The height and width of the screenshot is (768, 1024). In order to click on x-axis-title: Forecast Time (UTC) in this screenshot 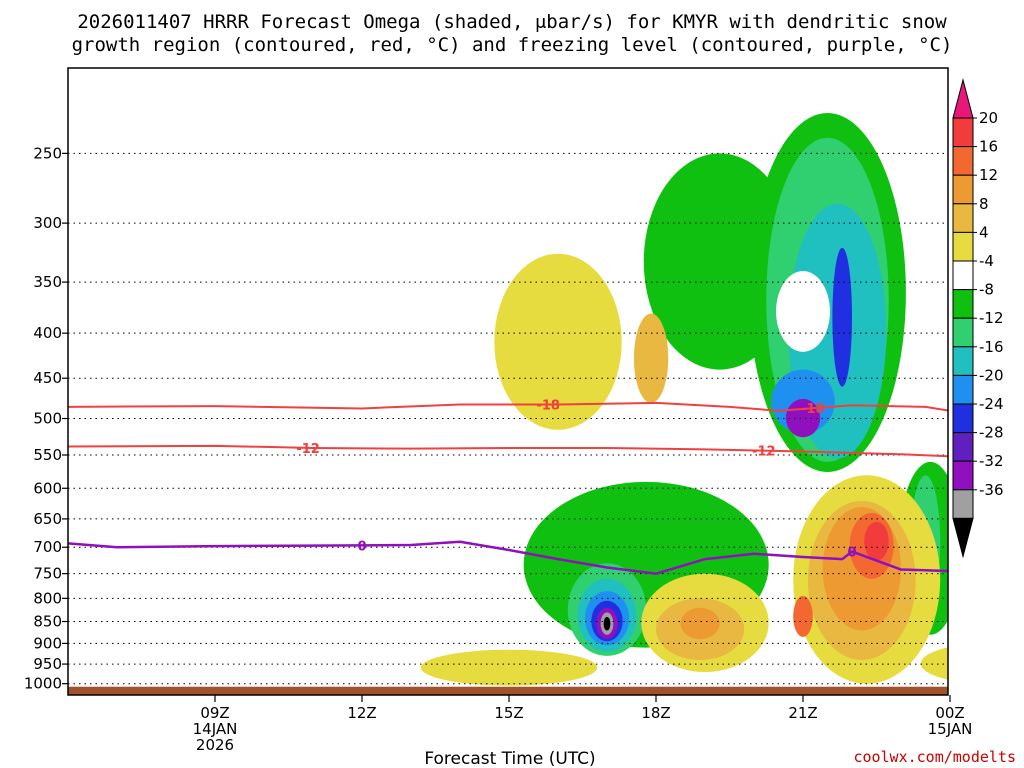, I will do `click(509, 758)`.